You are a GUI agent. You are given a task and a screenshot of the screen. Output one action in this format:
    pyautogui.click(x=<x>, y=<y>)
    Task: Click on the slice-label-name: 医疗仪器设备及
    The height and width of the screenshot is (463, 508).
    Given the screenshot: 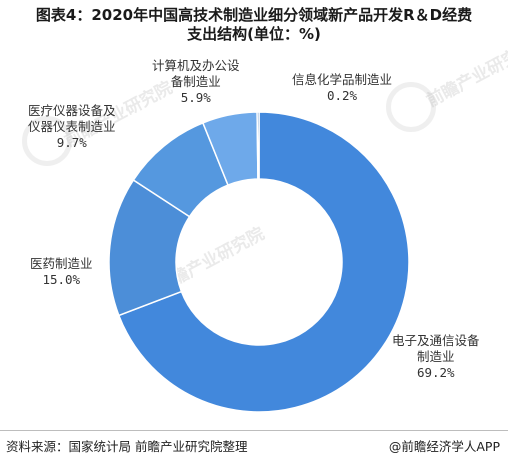 What is the action you would take?
    pyautogui.click(x=72, y=110)
    